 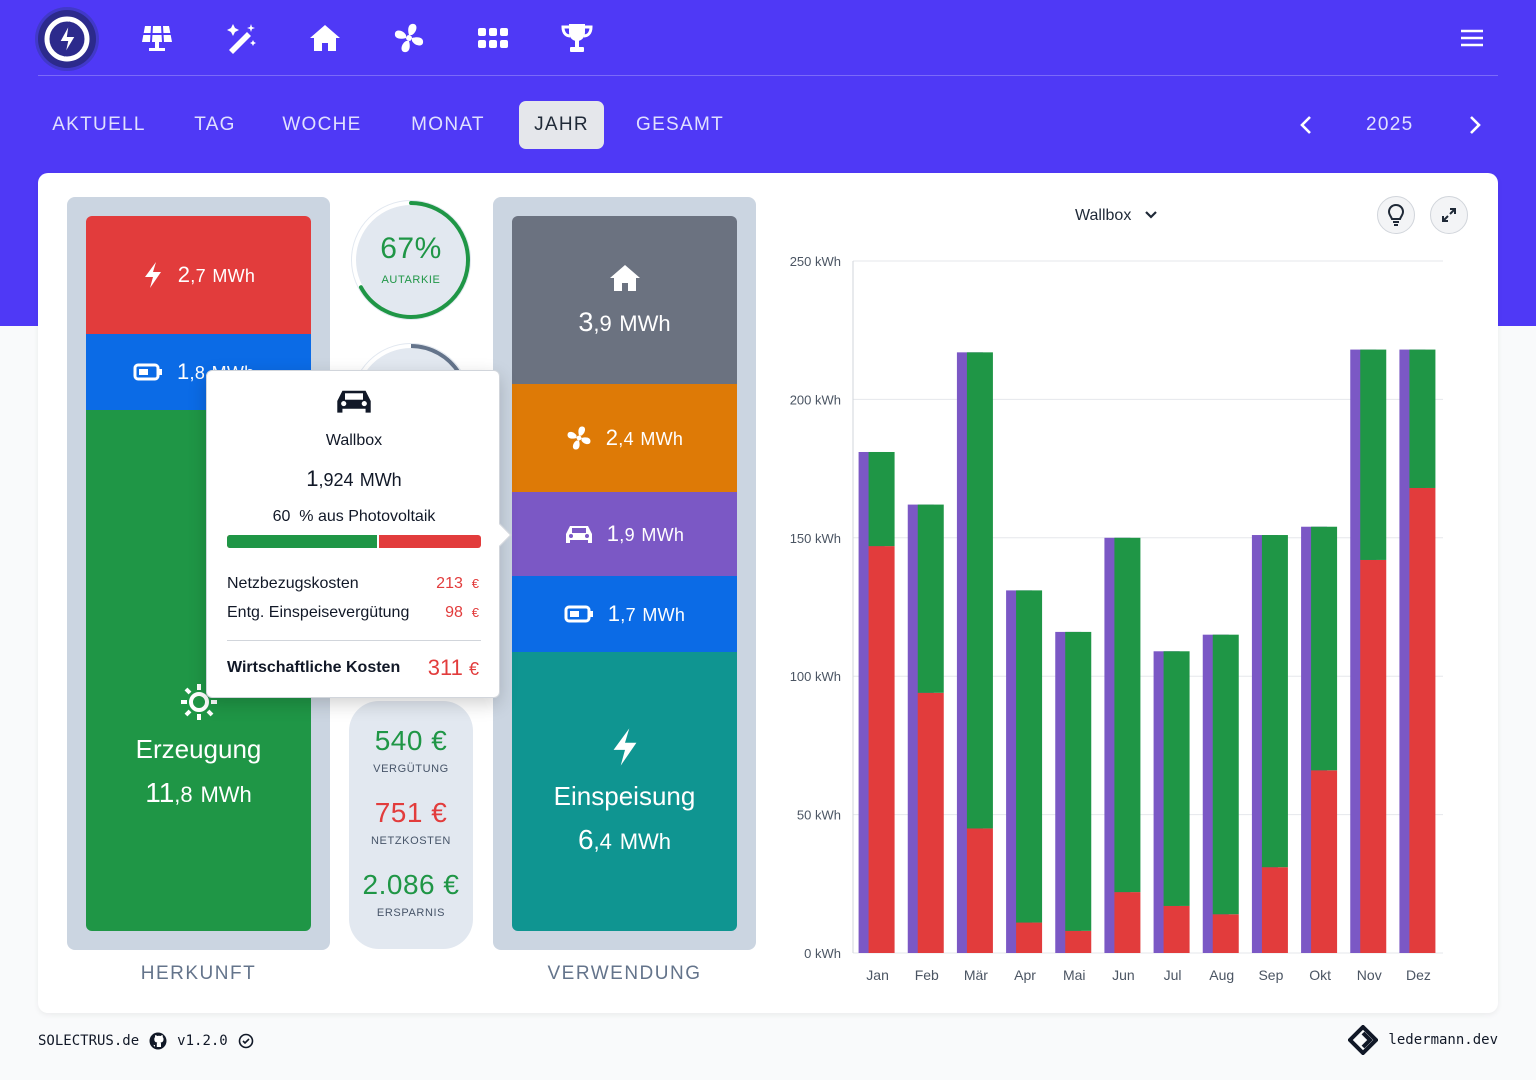 What do you see at coordinates (1418, 975) in the screenshot?
I see `x-tick-label: Dez` at bounding box center [1418, 975].